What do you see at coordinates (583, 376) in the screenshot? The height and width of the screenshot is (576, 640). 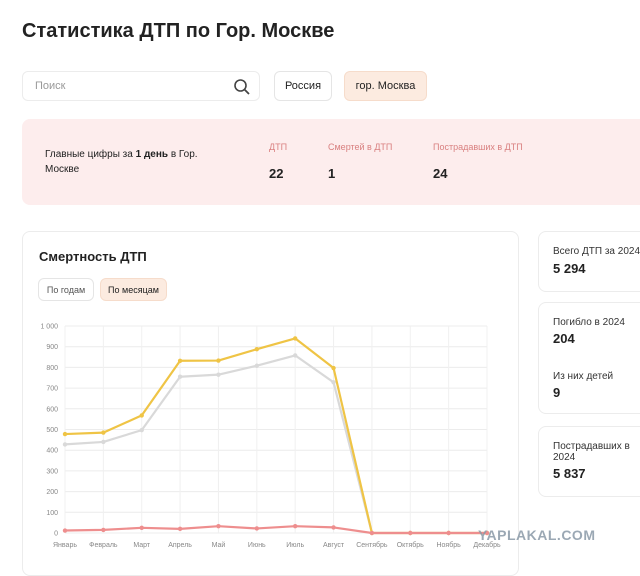 I see `stat-label: Из них детей` at bounding box center [583, 376].